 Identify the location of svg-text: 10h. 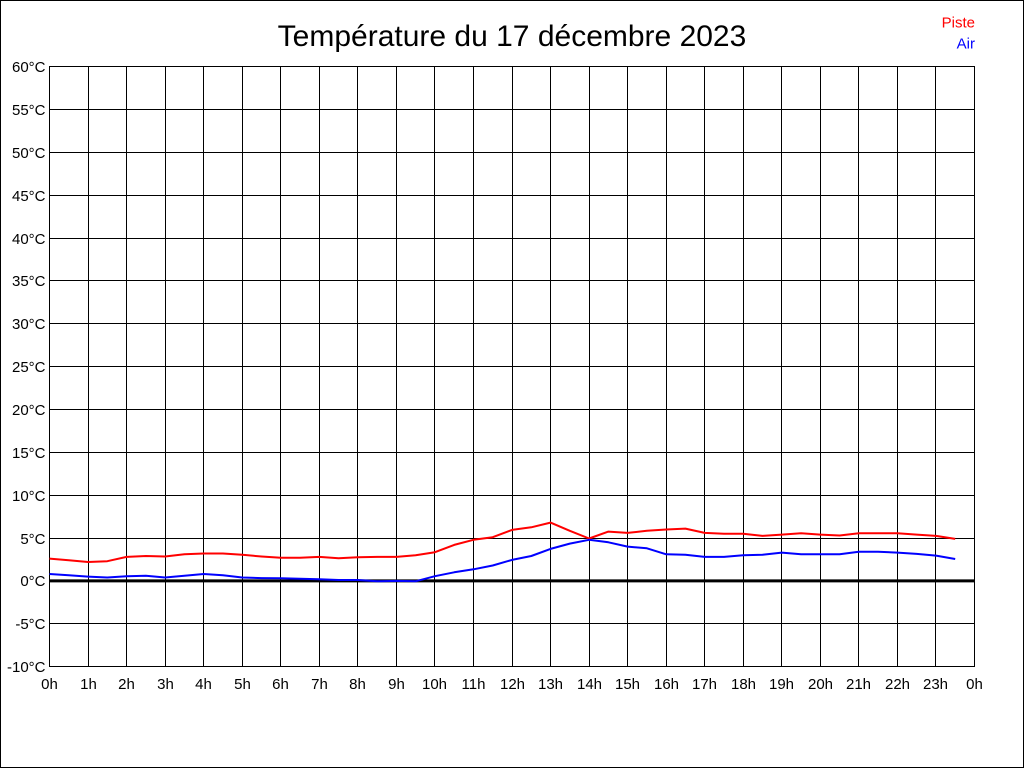
(434, 684).